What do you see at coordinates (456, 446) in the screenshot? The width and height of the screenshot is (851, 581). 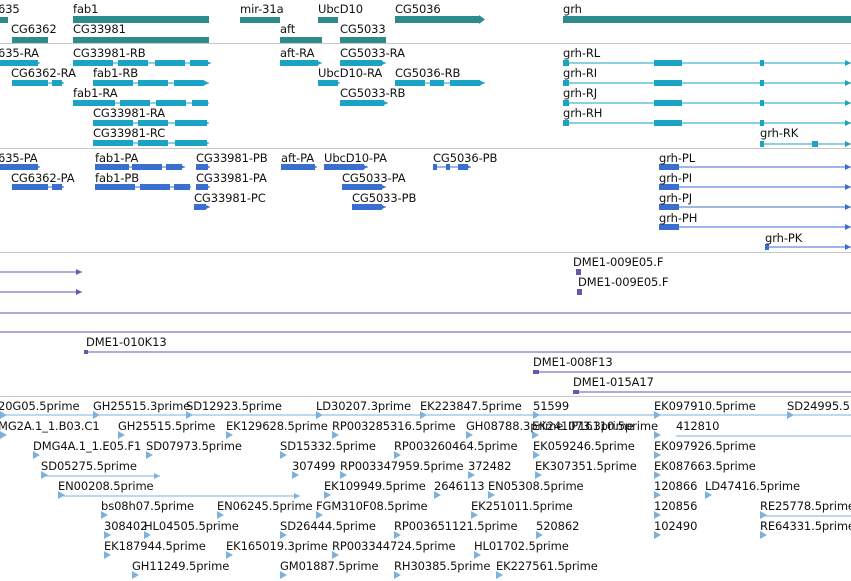 I see `est-label: RP003260464.5prime` at bounding box center [456, 446].